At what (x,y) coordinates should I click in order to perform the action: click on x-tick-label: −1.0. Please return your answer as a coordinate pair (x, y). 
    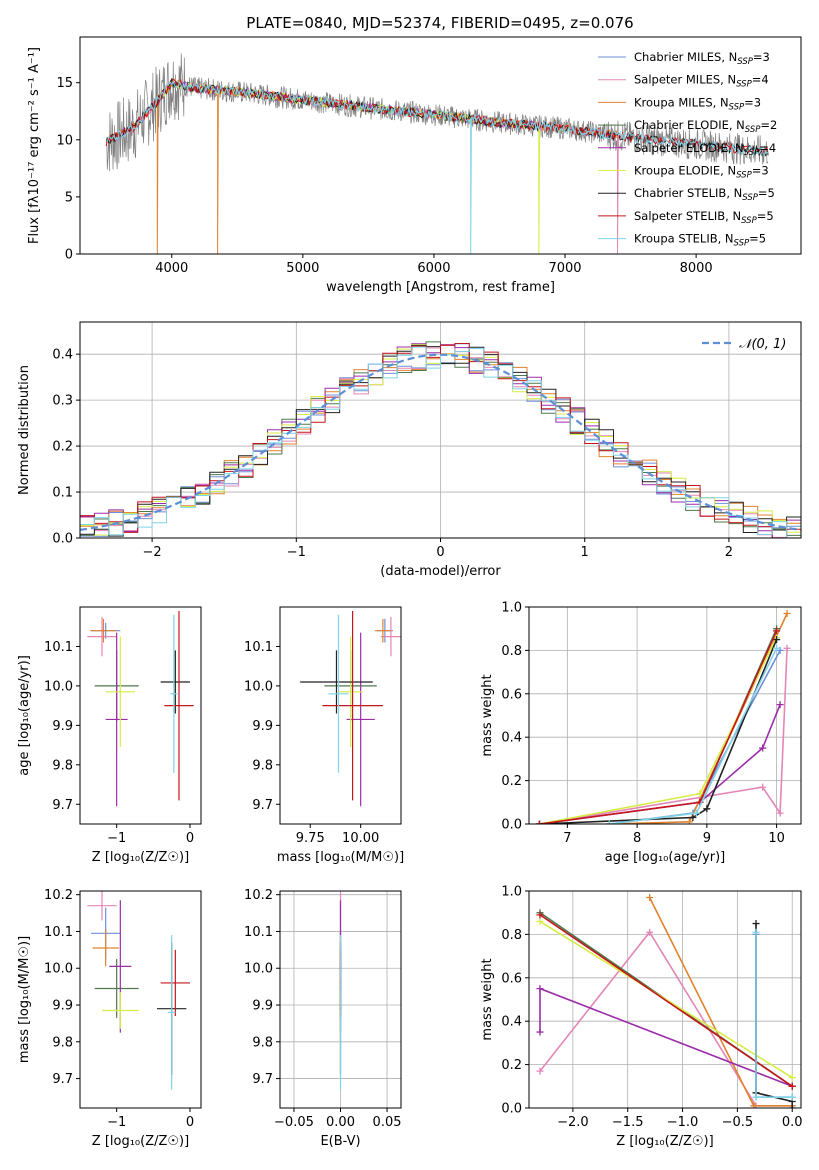
    Looking at the image, I should click on (683, 1122).